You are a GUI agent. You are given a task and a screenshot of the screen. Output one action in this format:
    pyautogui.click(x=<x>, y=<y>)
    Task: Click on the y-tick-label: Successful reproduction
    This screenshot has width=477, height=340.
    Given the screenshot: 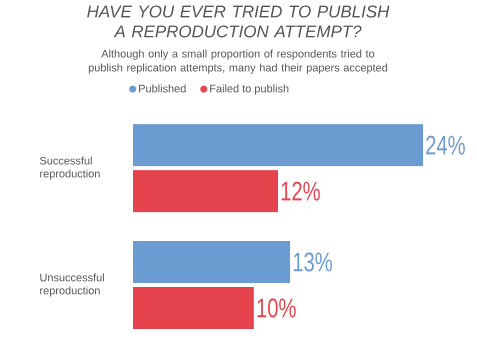 What is the action you would take?
    pyautogui.click(x=70, y=168)
    